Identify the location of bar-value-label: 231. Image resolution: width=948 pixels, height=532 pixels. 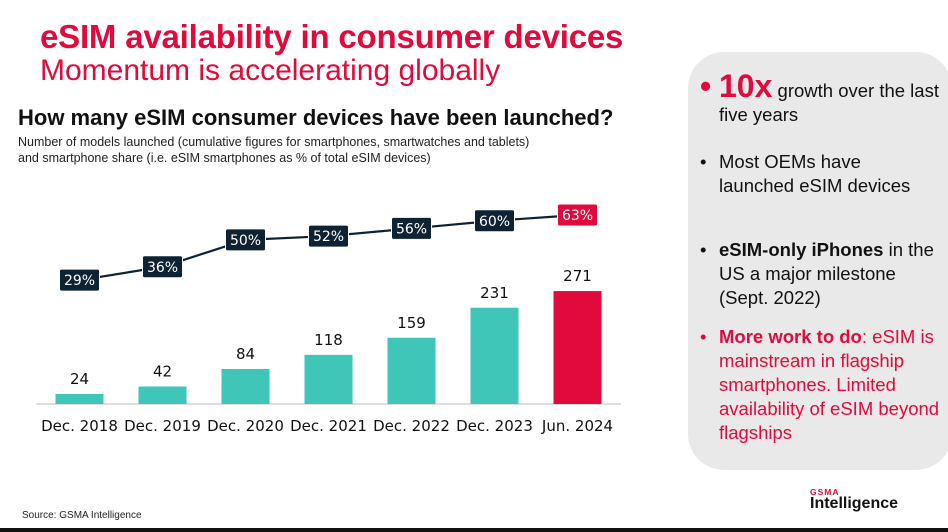
(494, 293).